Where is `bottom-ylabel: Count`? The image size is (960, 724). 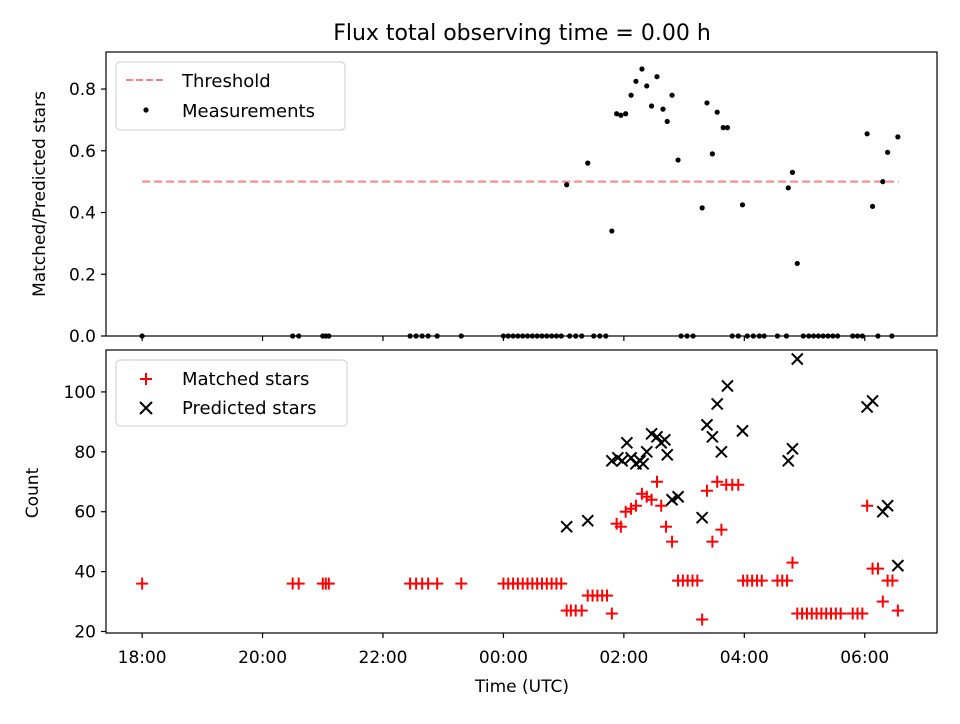
bottom-ylabel: Count is located at coordinates (33, 492).